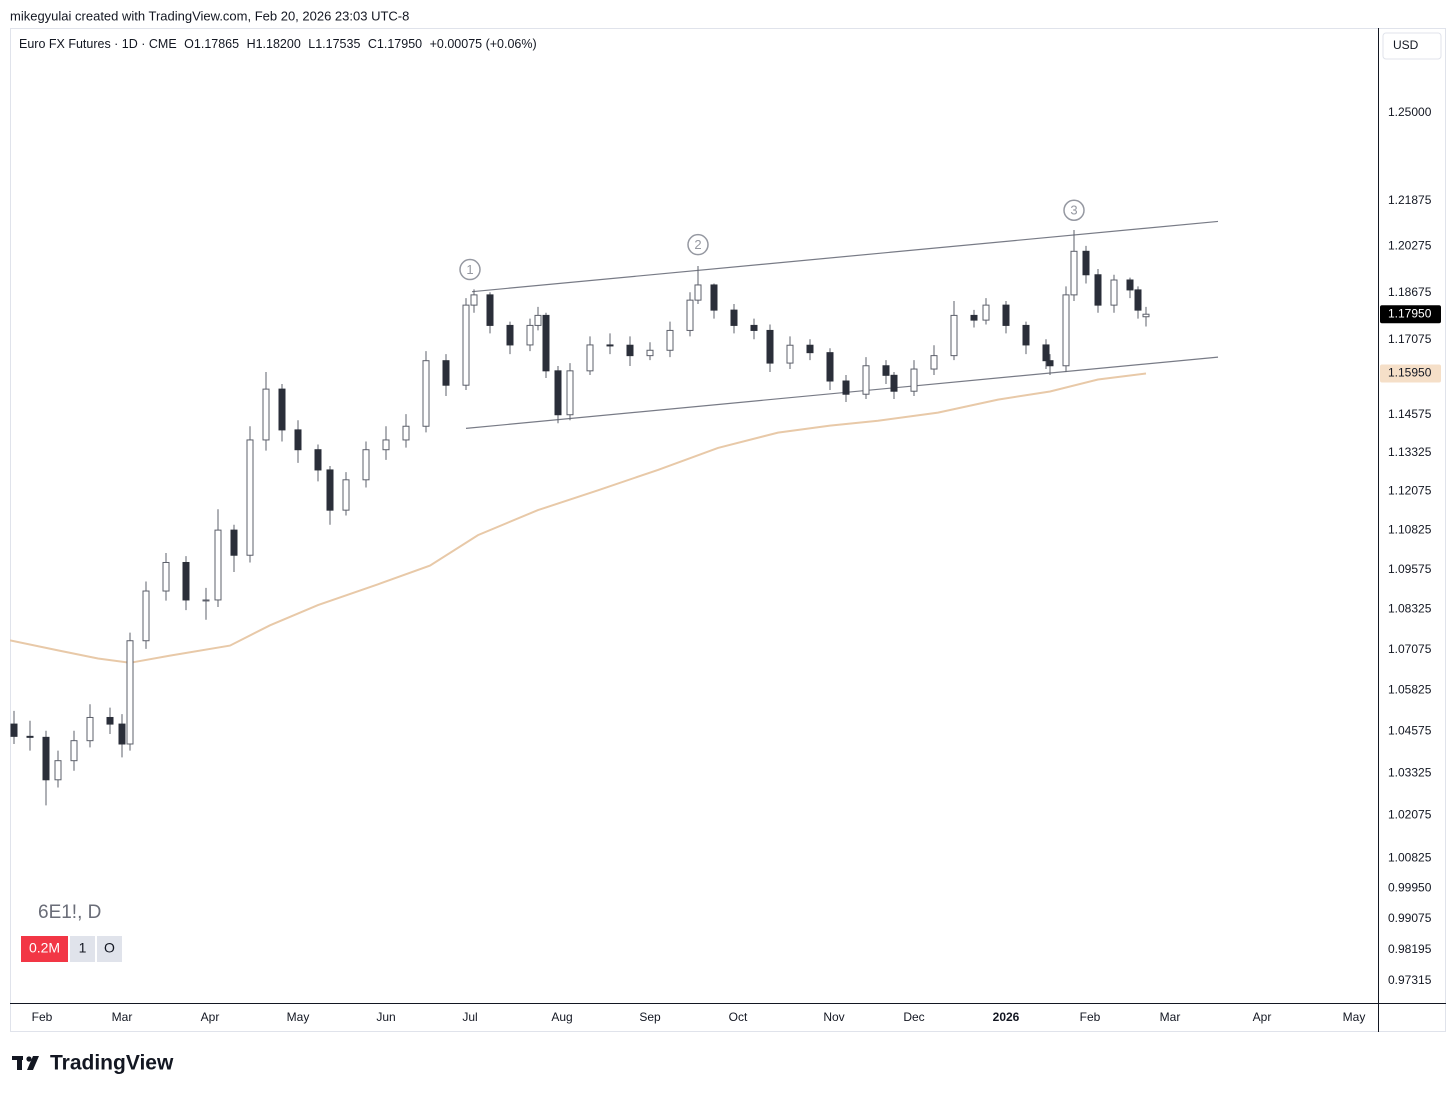  Describe the element at coordinates (1410, 609) in the screenshot. I see `y-tick-label: 1.08325` at that location.